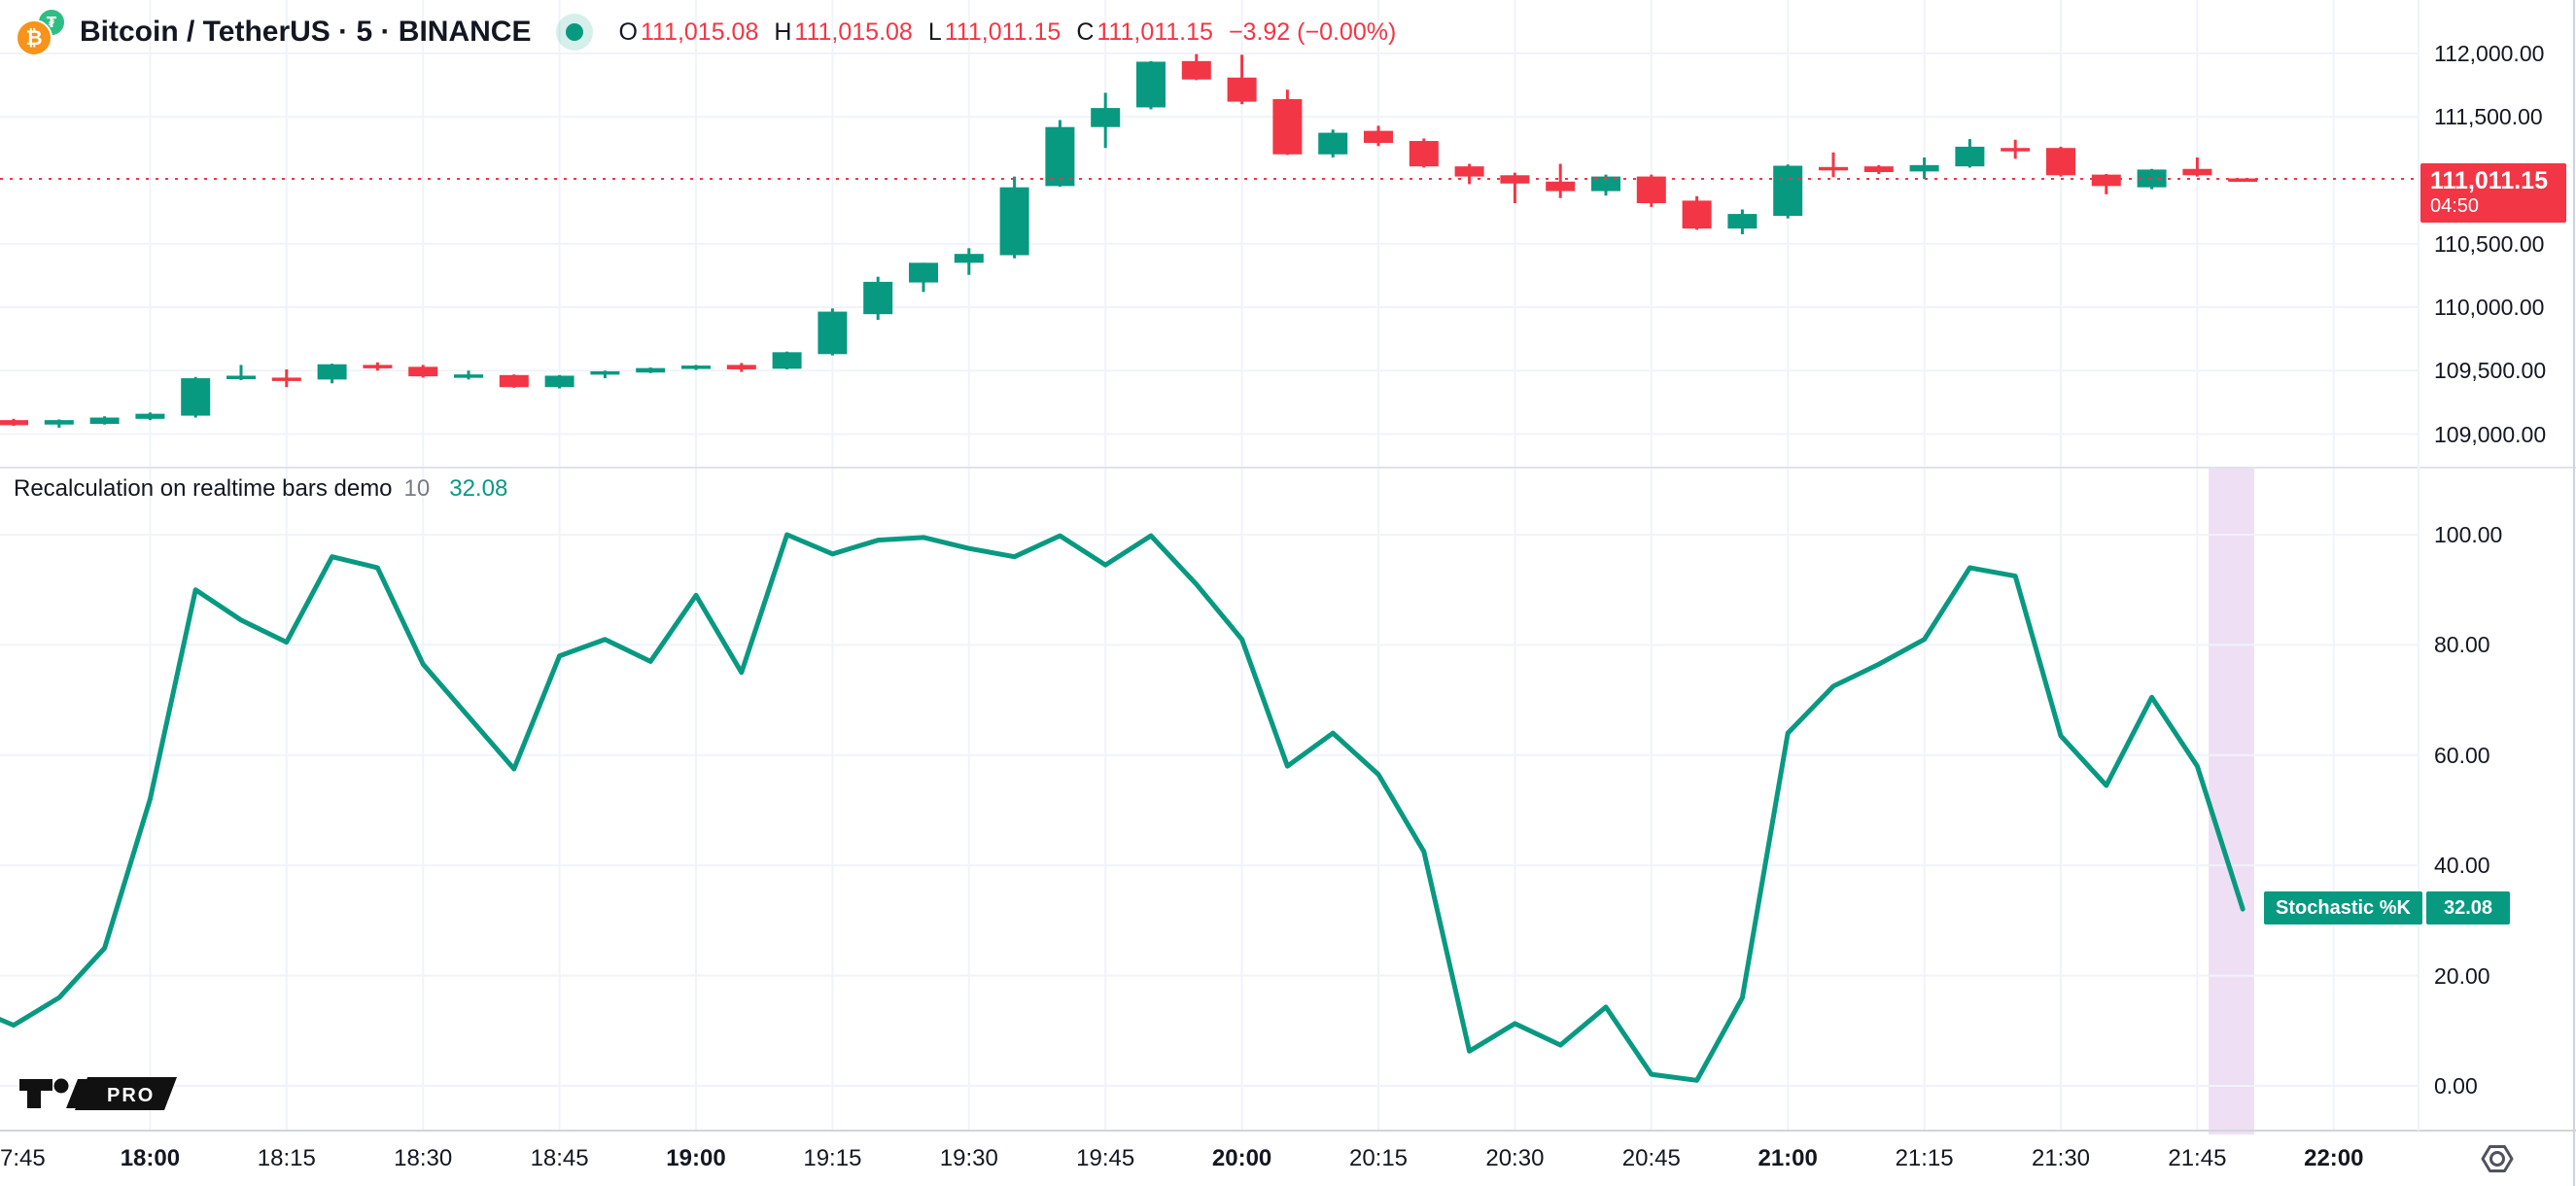 This screenshot has height=1186, width=2576. Describe the element at coordinates (2197, 172) in the screenshot. I see `candle-21:45` at that location.